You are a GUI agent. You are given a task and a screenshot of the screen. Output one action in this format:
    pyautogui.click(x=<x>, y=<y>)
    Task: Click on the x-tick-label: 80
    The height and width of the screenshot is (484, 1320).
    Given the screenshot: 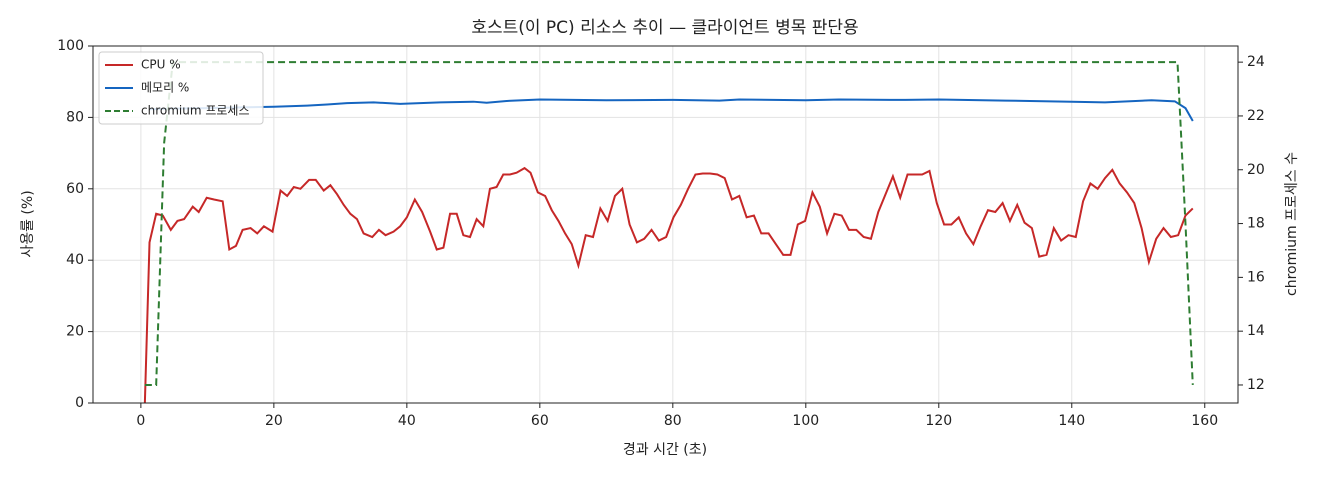 What is the action you would take?
    pyautogui.click(x=673, y=421)
    